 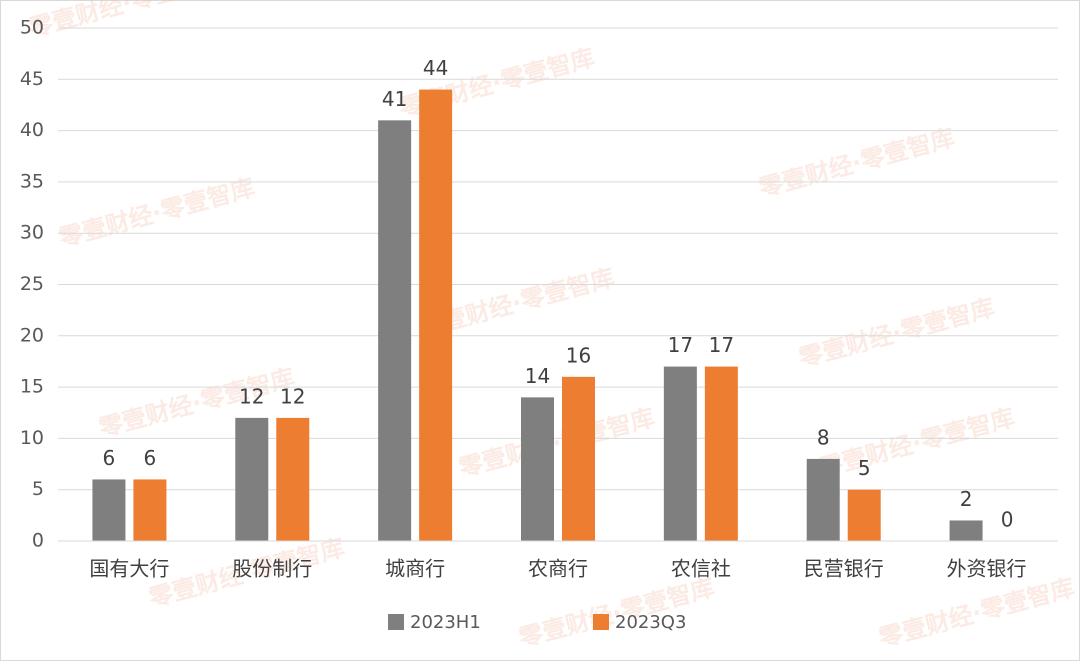 What do you see at coordinates (415, 569) in the screenshot?
I see `x-tick-label: 城商行` at bounding box center [415, 569].